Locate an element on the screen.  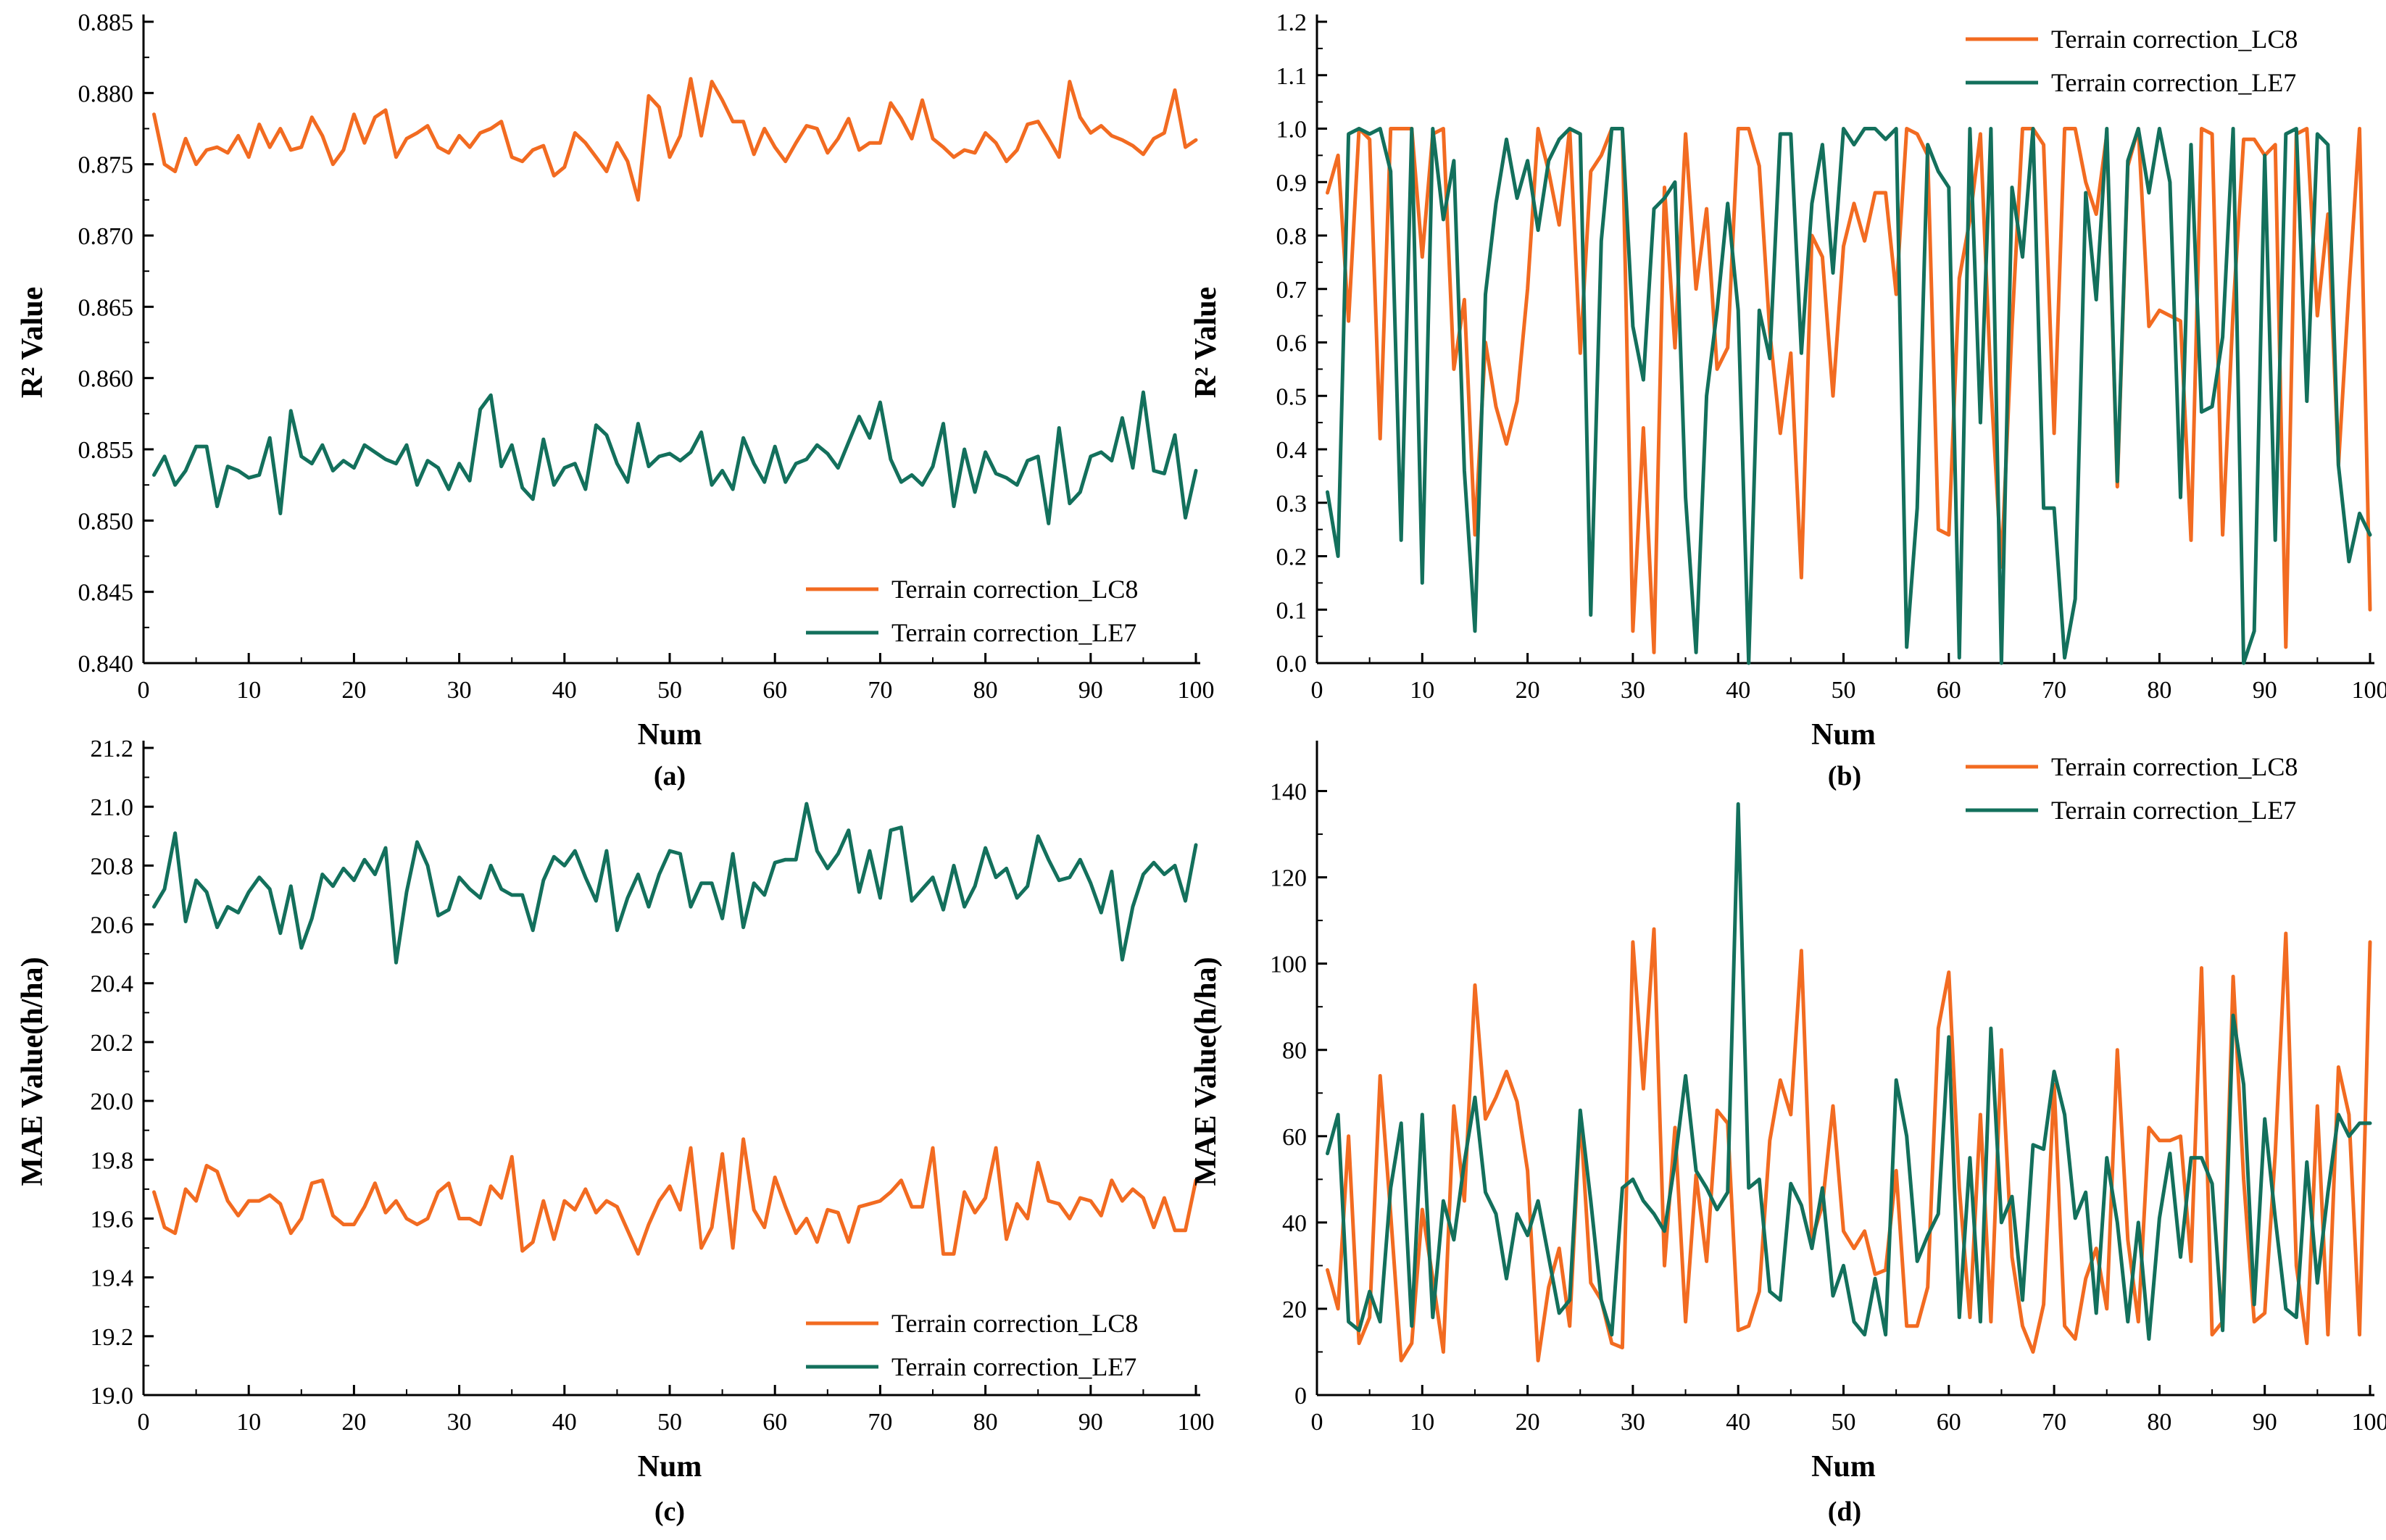
y-tick-label: 1.1 is located at coordinates (1292, 77).